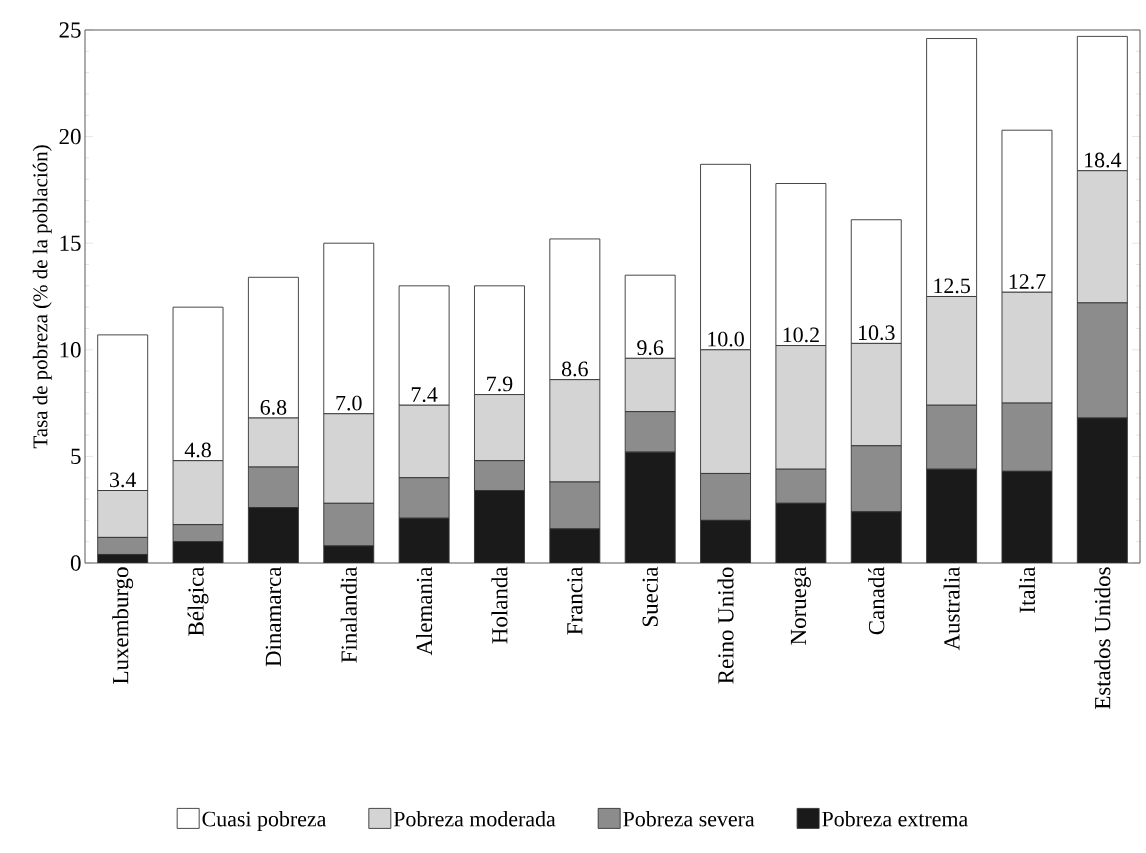 The width and height of the screenshot is (1146, 853). What do you see at coordinates (877, 333) in the screenshot?
I see `annotation: 10.3` at bounding box center [877, 333].